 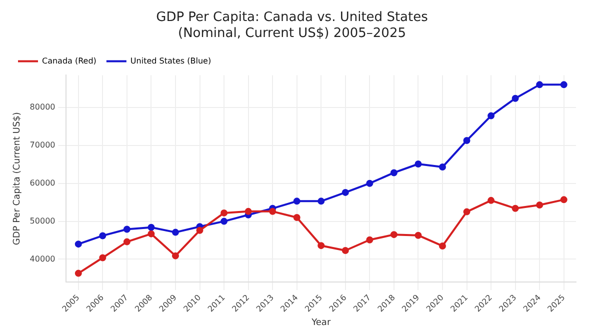 I want to click on y-tick-label: 80000, so click(x=43, y=107).